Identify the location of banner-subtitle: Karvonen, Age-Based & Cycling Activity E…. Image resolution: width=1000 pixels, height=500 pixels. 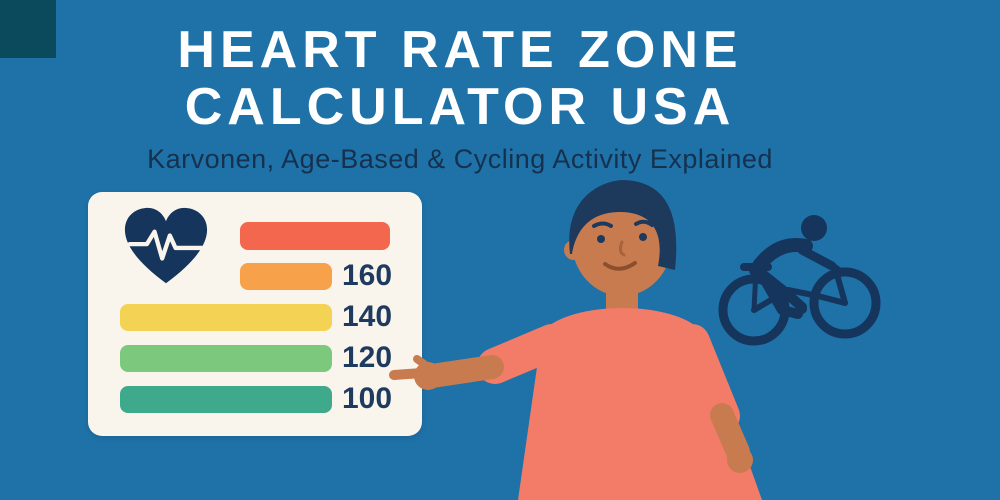
(460, 159).